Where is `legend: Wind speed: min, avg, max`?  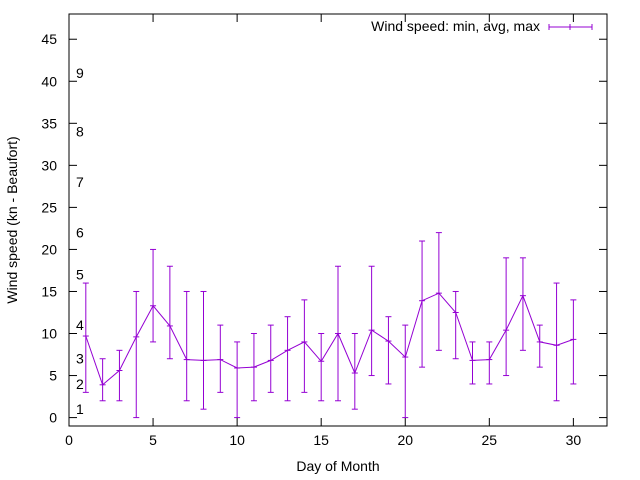
legend: Wind speed: min, avg, max is located at coordinates (482, 26).